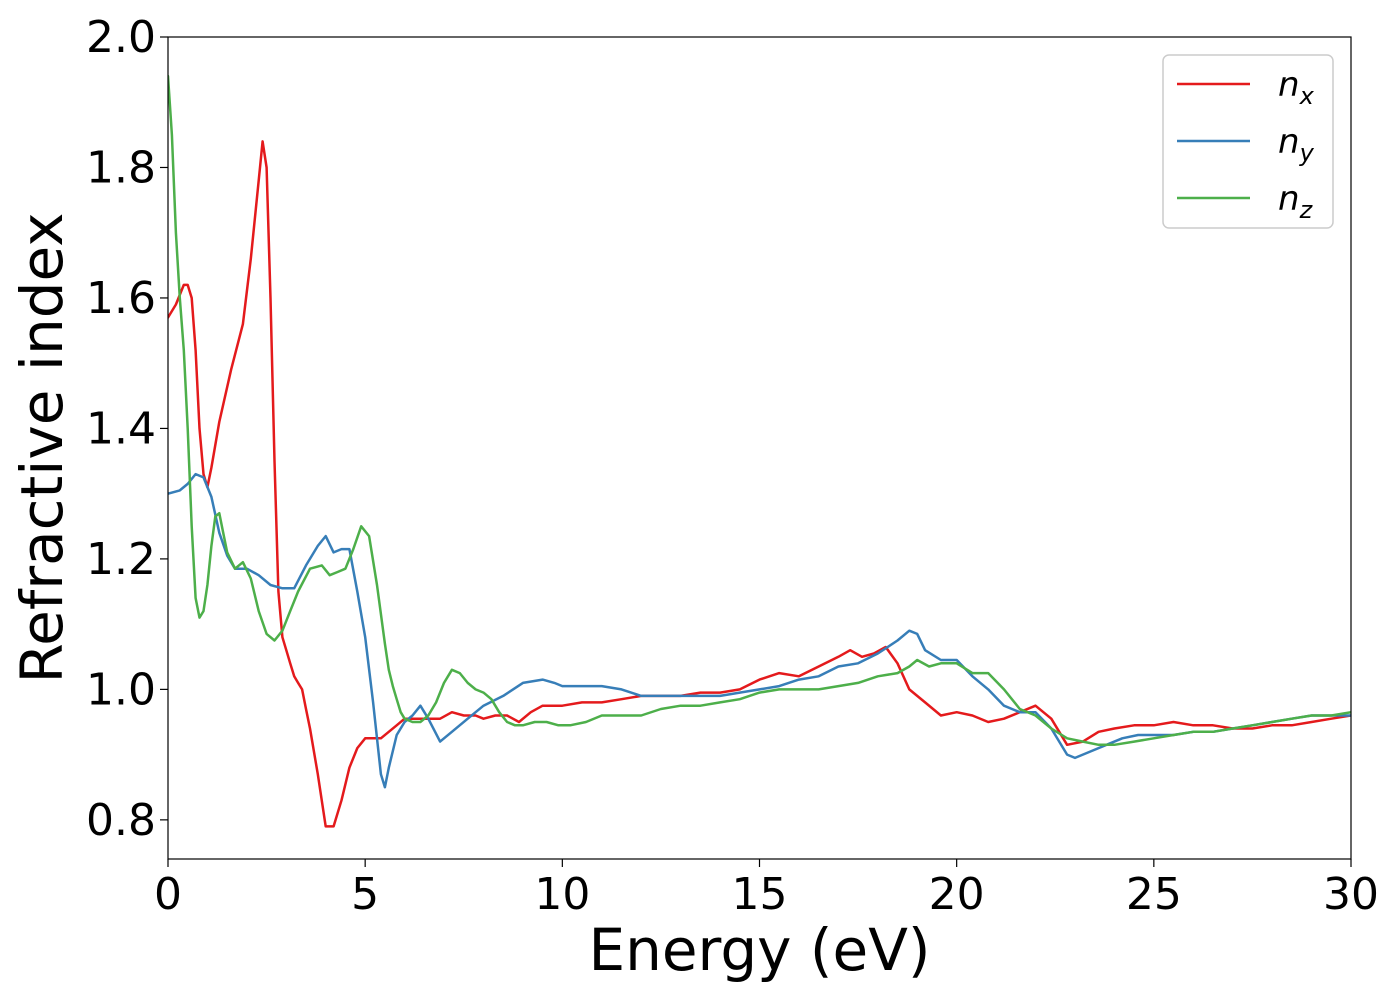 The width and height of the screenshot is (1400, 1000). I want to click on y-tick-label: 1.0, so click(121, 689).